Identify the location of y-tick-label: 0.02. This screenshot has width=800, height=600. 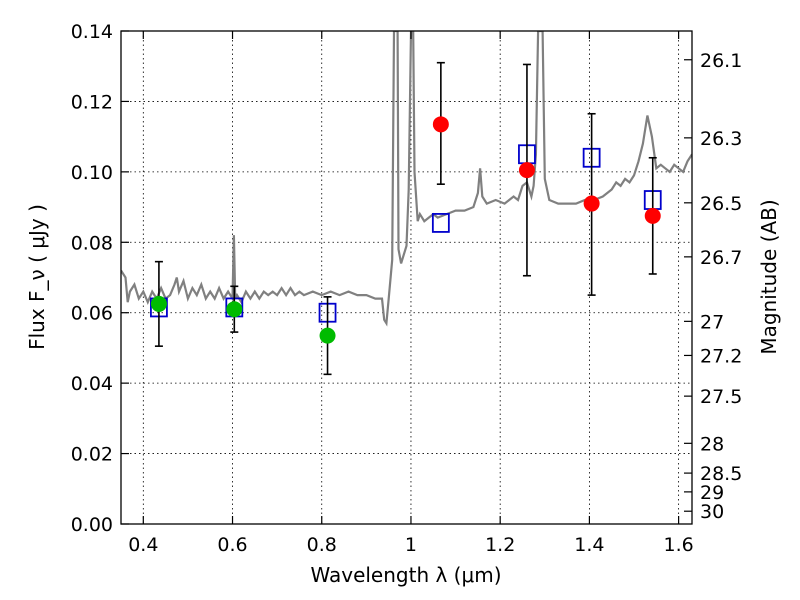
(92, 455).